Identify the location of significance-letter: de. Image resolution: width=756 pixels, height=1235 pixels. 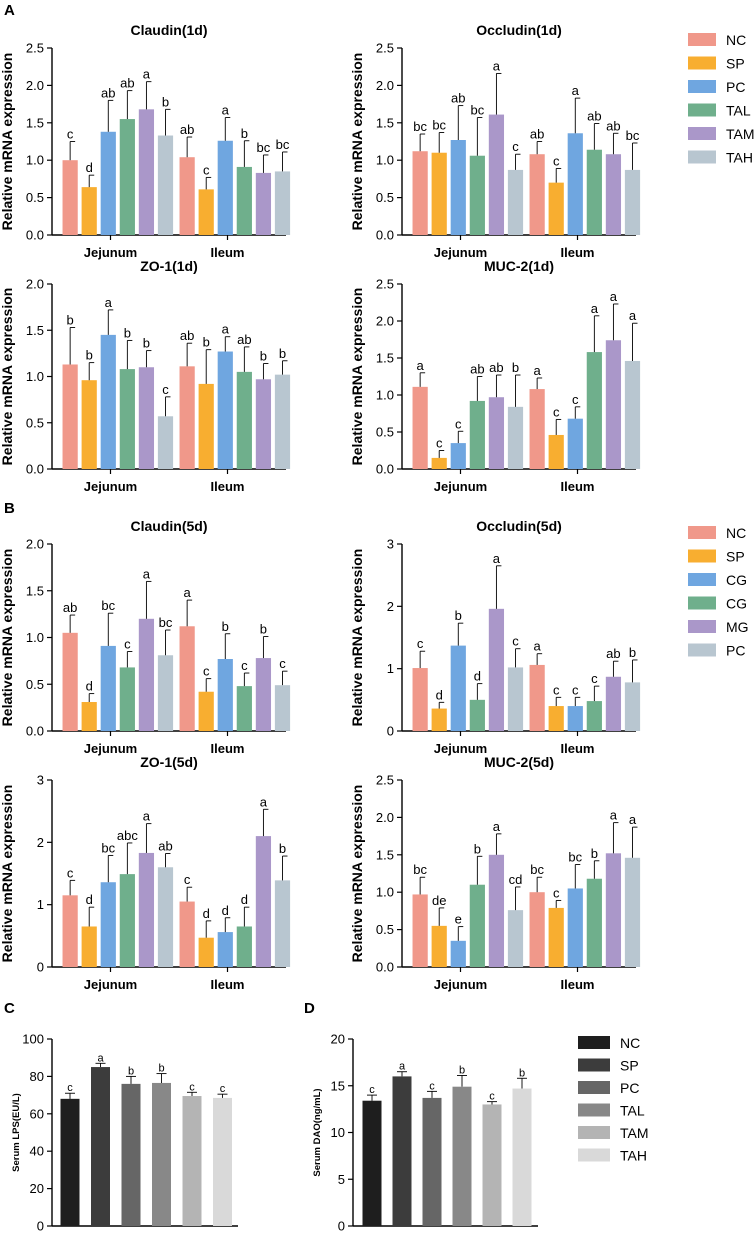
(439, 900).